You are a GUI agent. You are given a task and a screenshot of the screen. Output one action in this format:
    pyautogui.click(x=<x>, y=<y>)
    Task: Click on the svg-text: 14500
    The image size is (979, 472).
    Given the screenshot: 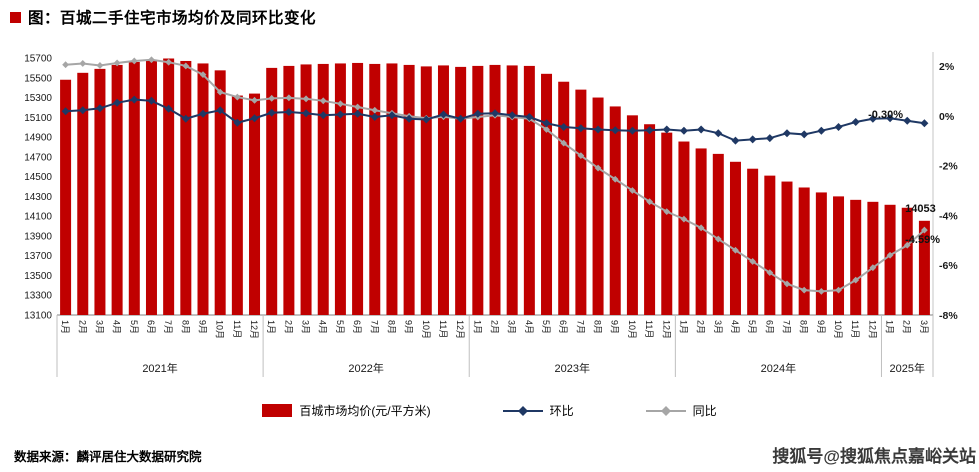 What is the action you would take?
    pyautogui.click(x=38, y=177)
    